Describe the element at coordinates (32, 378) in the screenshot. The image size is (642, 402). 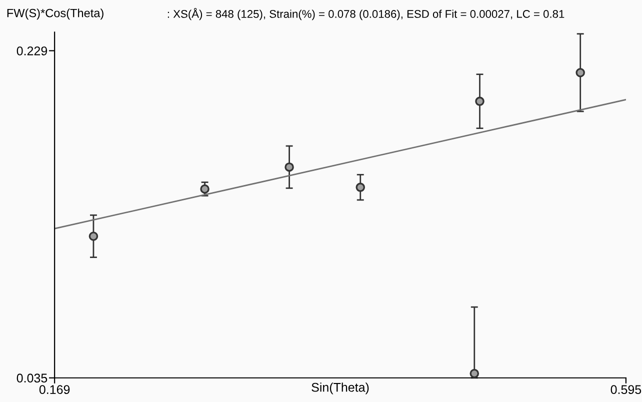
I see `y-tick-label: 0.035` at that location.